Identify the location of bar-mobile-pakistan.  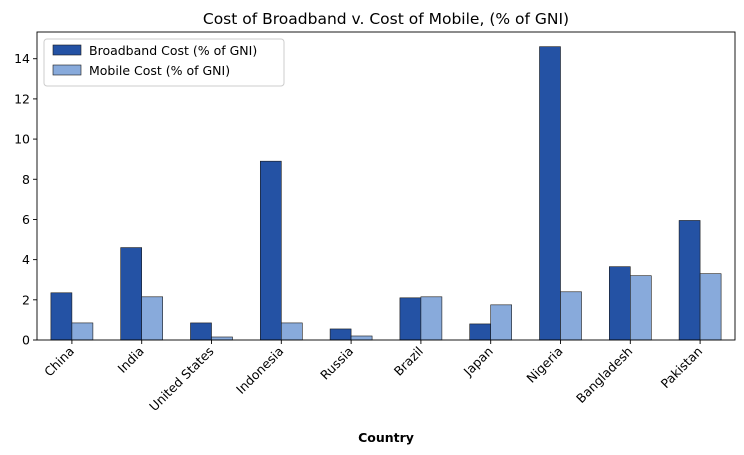
(710, 307).